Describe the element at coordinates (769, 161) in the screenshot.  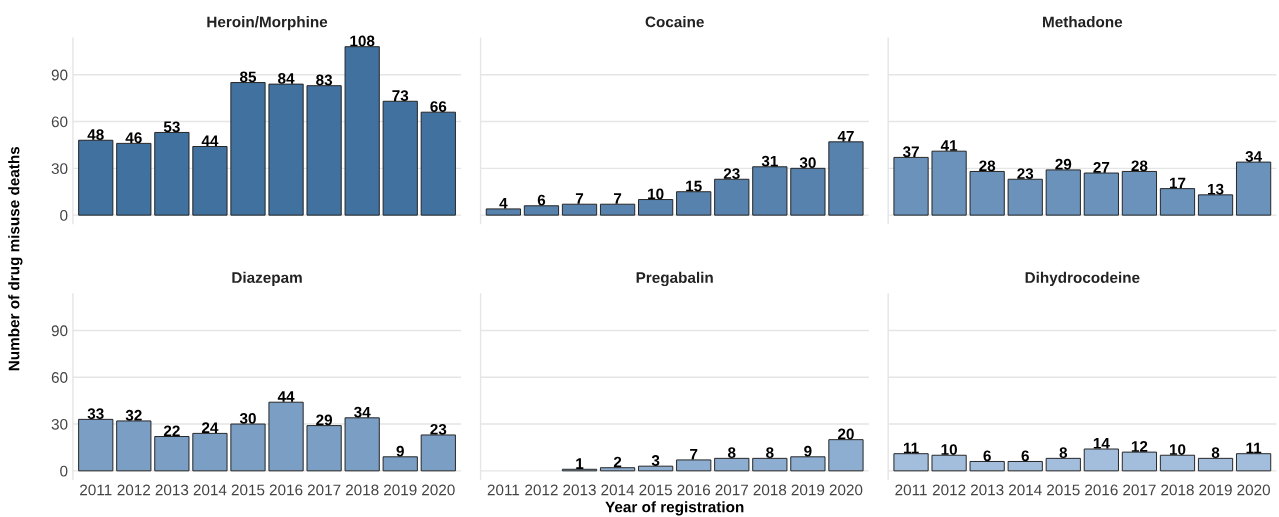
I see `data-label: 31` at that location.